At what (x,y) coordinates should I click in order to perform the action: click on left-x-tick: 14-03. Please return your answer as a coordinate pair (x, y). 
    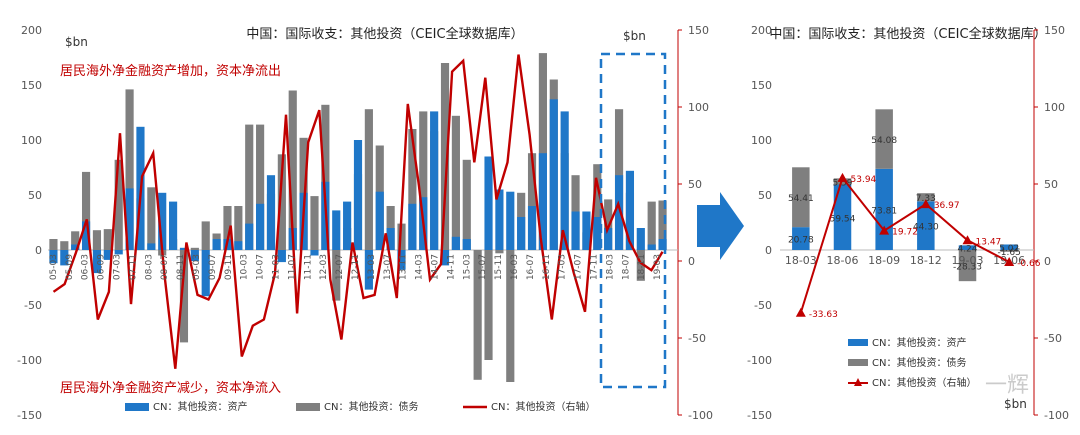
    Looking at the image, I should click on (420, 267).